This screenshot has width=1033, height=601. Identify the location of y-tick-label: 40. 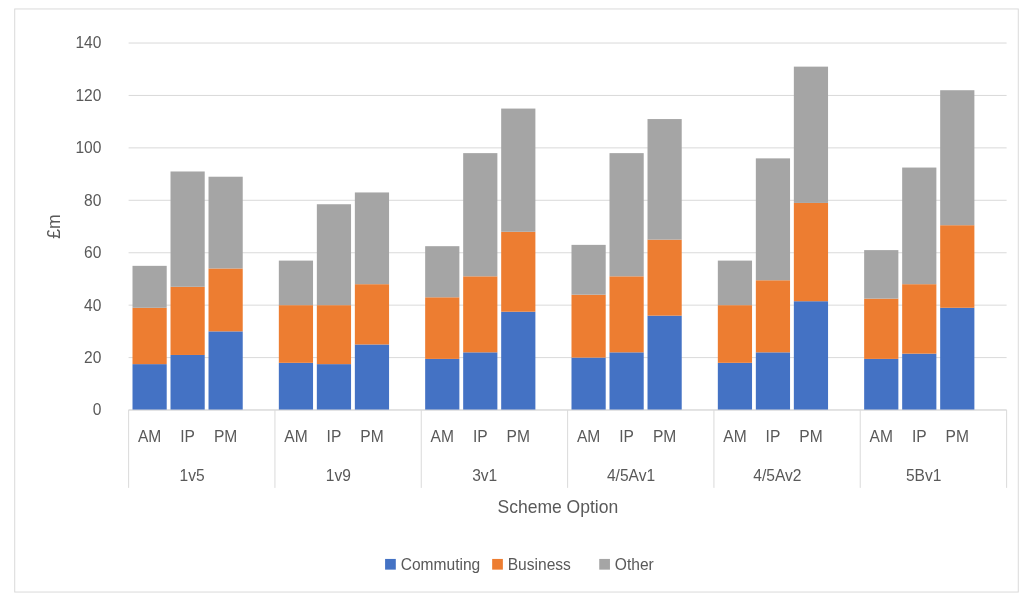
(93, 305).